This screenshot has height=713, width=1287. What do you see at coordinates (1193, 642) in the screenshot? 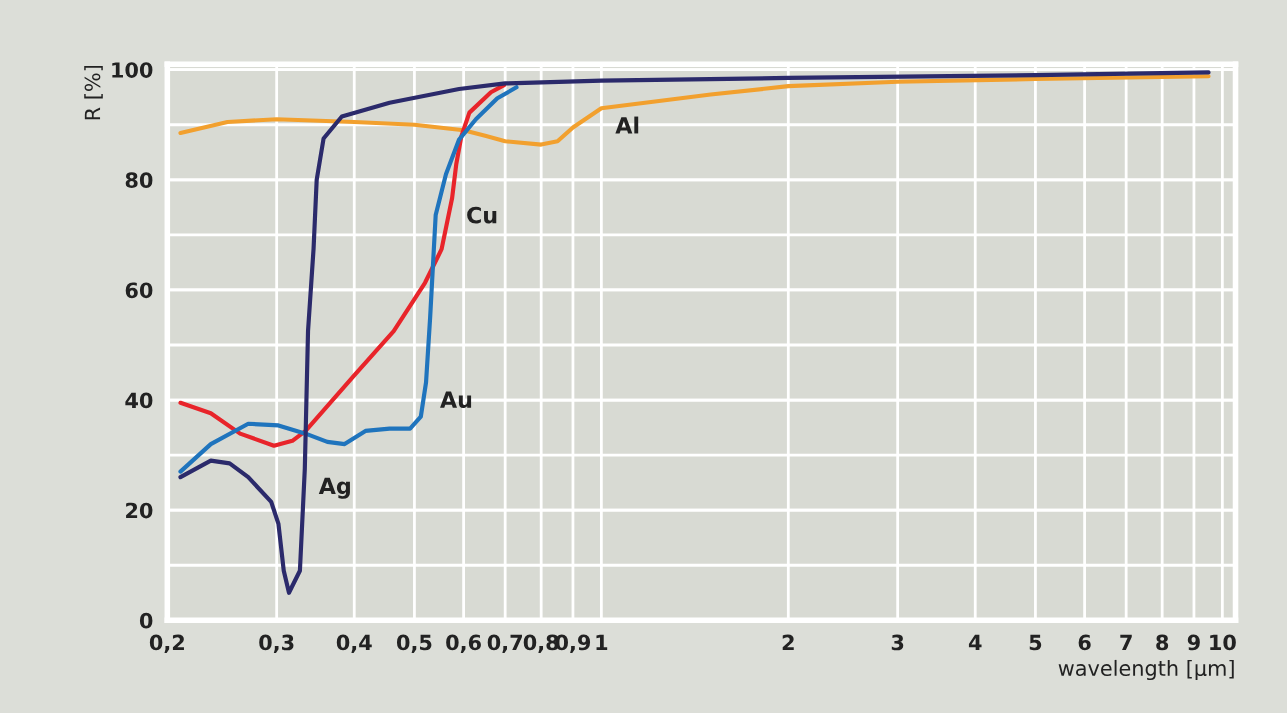
I see `x-tick-label: 9` at bounding box center [1193, 642].